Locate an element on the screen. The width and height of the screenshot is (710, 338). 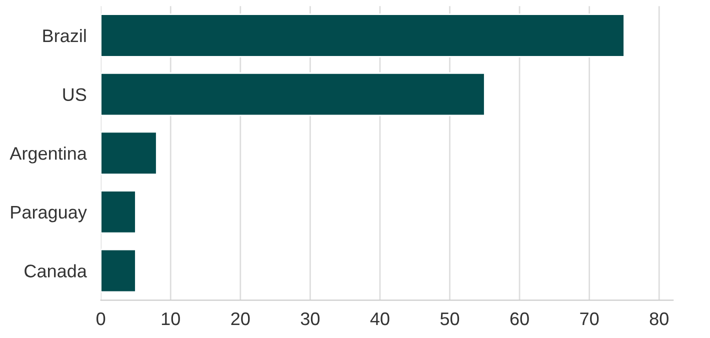
x-tick-label: 20 is located at coordinates (240, 319).